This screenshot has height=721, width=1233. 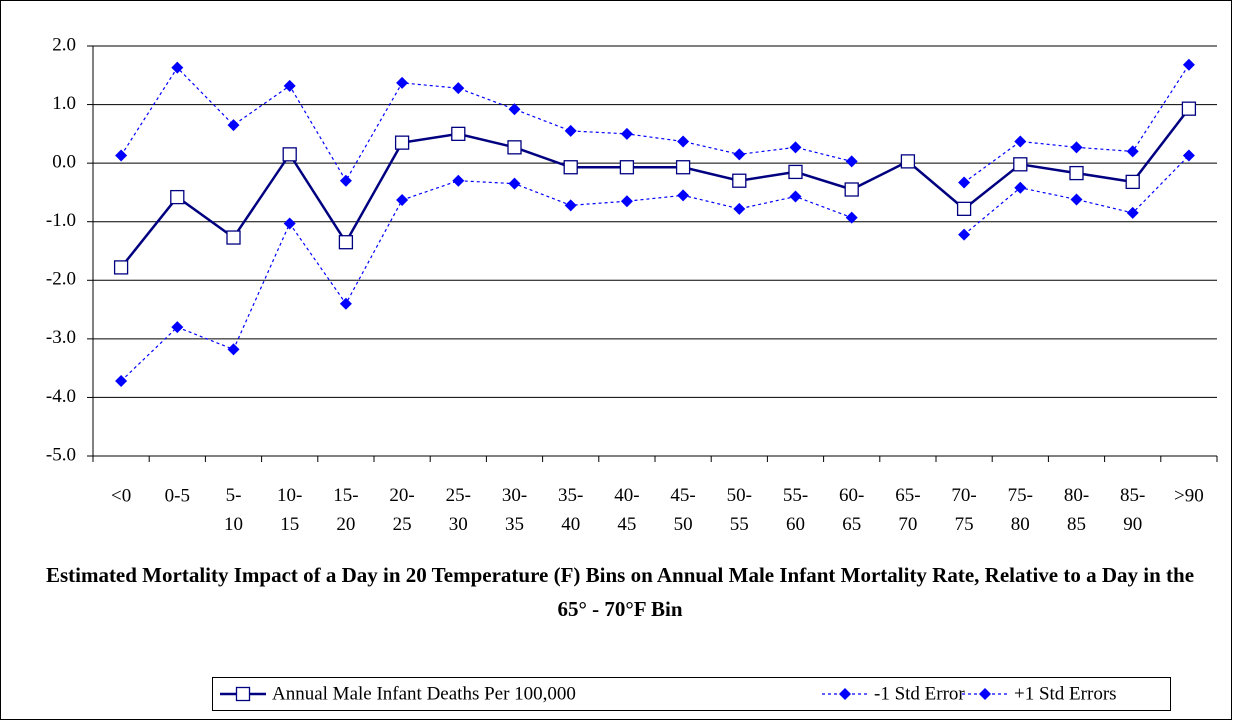 I want to click on x-tick-label: 50-55, so click(x=739, y=510).